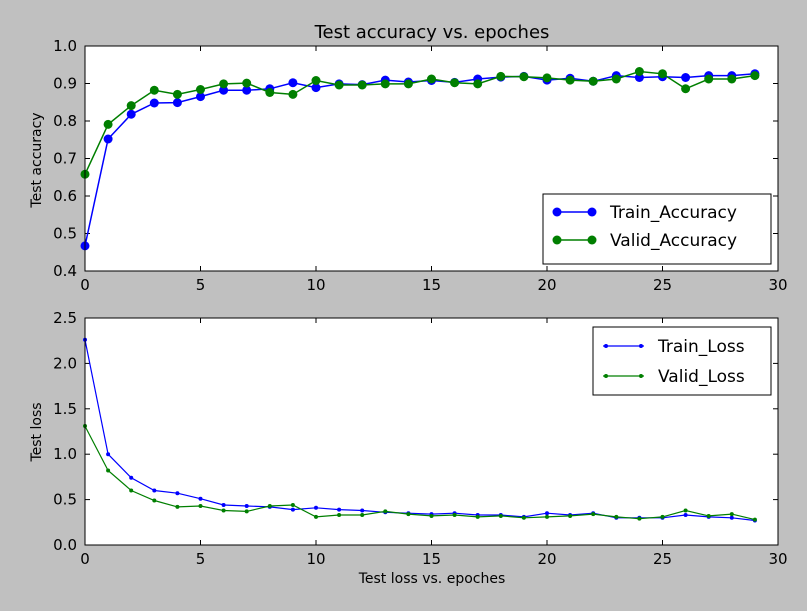  Describe the element at coordinates (432, 32) in the screenshot. I see `accuracy-chart-title: Test accuracy vs. epoches` at that location.